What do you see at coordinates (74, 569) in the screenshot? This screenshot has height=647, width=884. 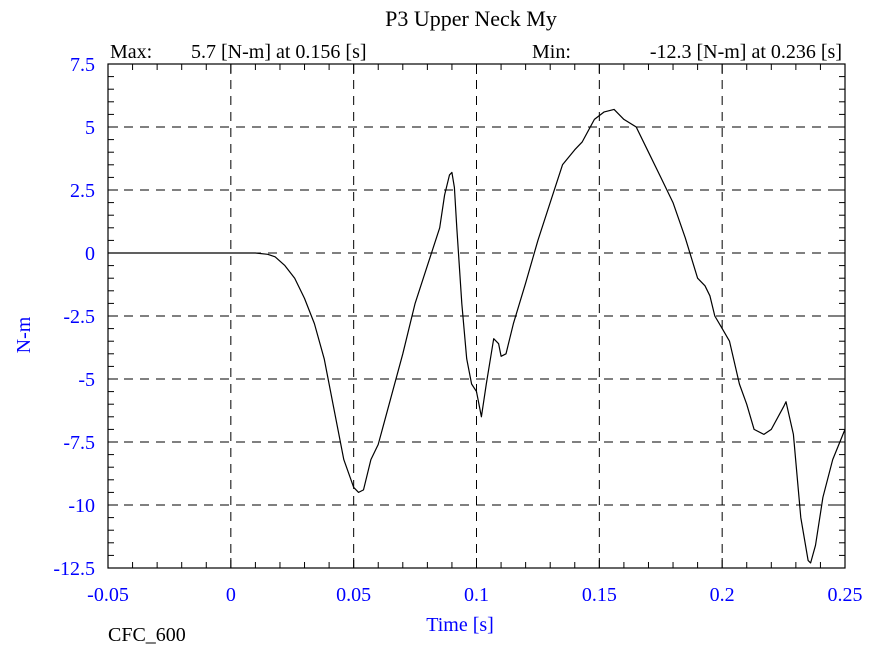 I see `y-tick-label: -12.5` at bounding box center [74, 569].